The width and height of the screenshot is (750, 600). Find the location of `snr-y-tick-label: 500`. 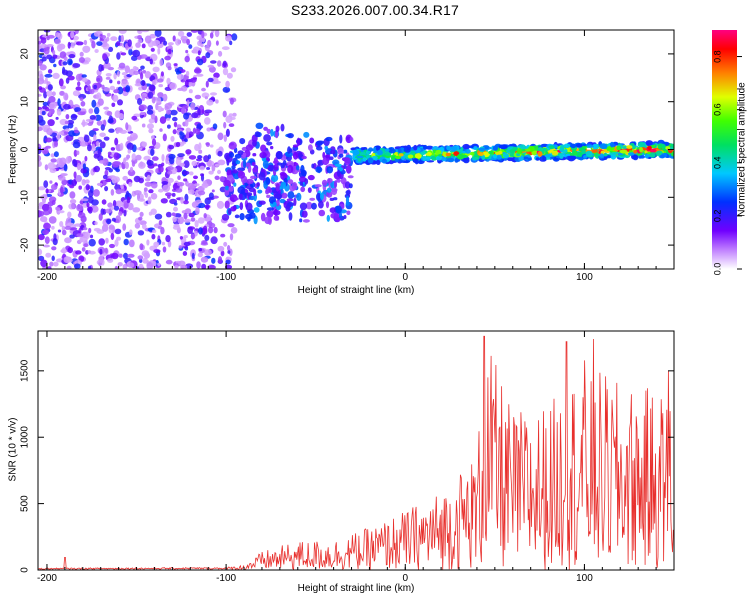

snr-y-tick-label: 500 is located at coordinates (25, 503).